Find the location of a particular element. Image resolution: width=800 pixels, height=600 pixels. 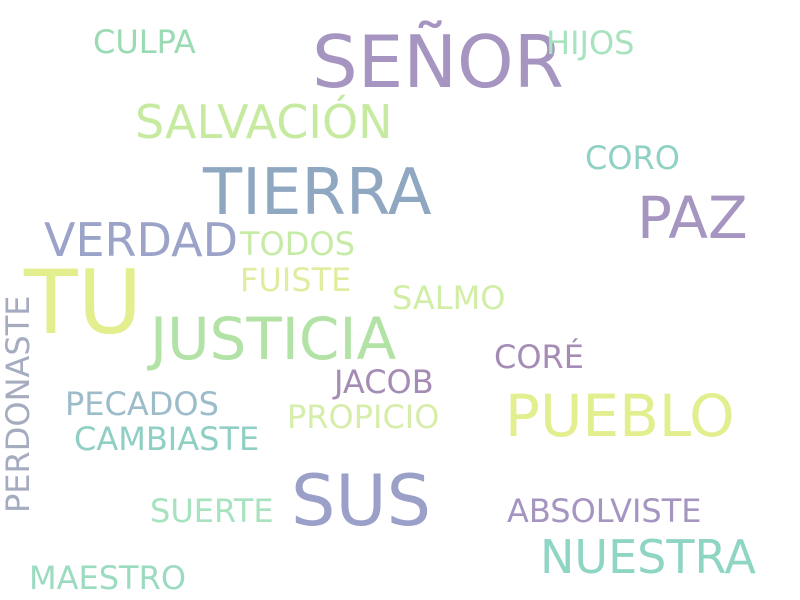

word-tierra: TIERRA is located at coordinates (317, 193).